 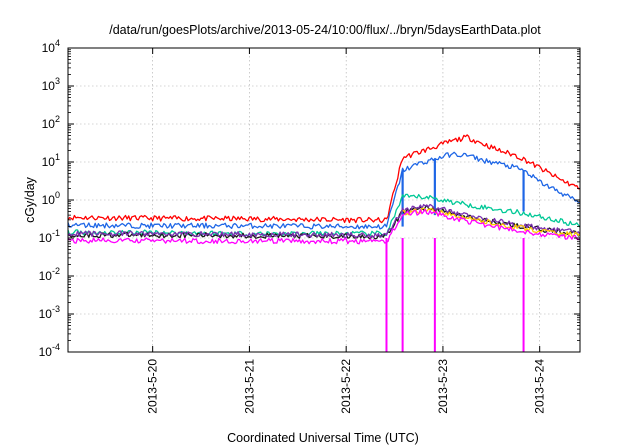 What do you see at coordinates (30, 199) in the screenshot?
I see `y-axis-label: cGy/day` at bounding box center [30, 199].